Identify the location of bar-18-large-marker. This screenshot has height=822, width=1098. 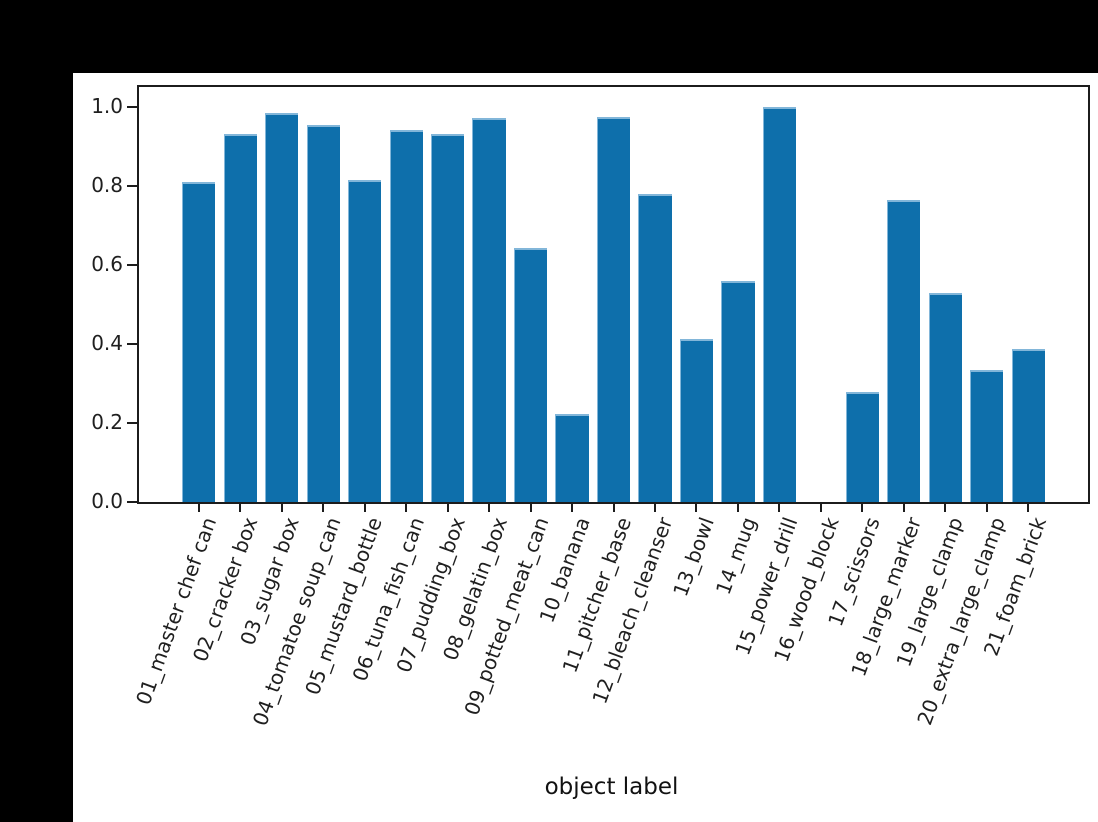
(904, 350).